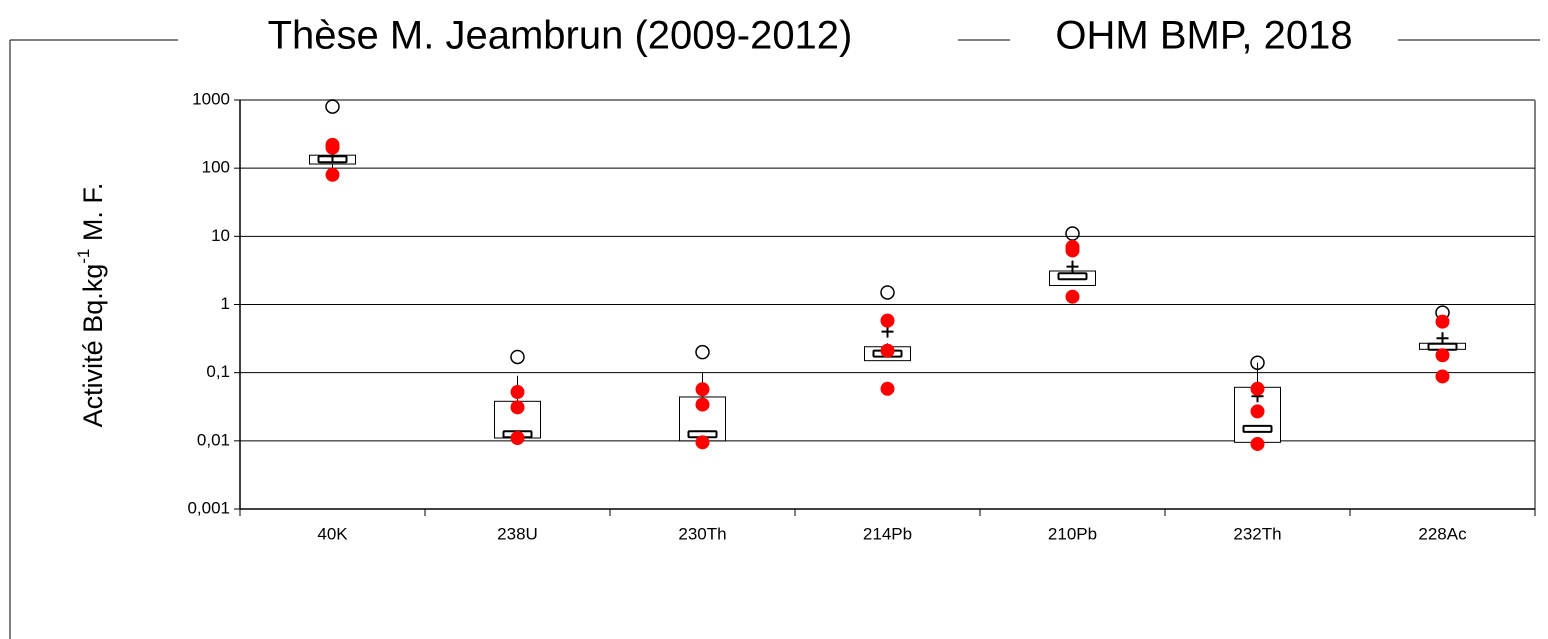 Image resolution: width=1548 pixels, height=639 pixels. Describe the element at coordinates (213, 439) in the screenshot. I see `y-tick-label: 0,01` at that location.